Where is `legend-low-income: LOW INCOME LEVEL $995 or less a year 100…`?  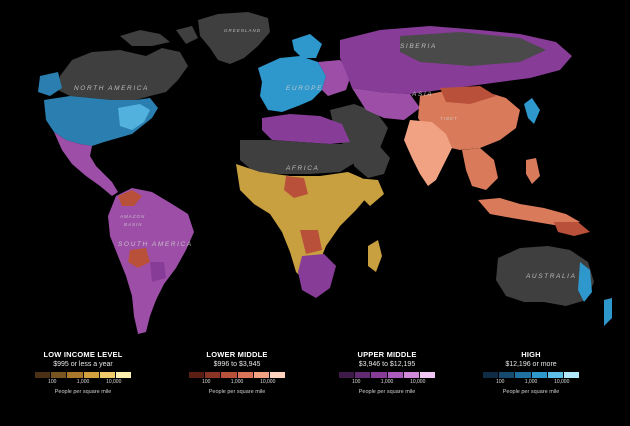 legend-low-income: LOW INCOME LEVEL $995 or less a year 100… is located at coordinates (83, 372).